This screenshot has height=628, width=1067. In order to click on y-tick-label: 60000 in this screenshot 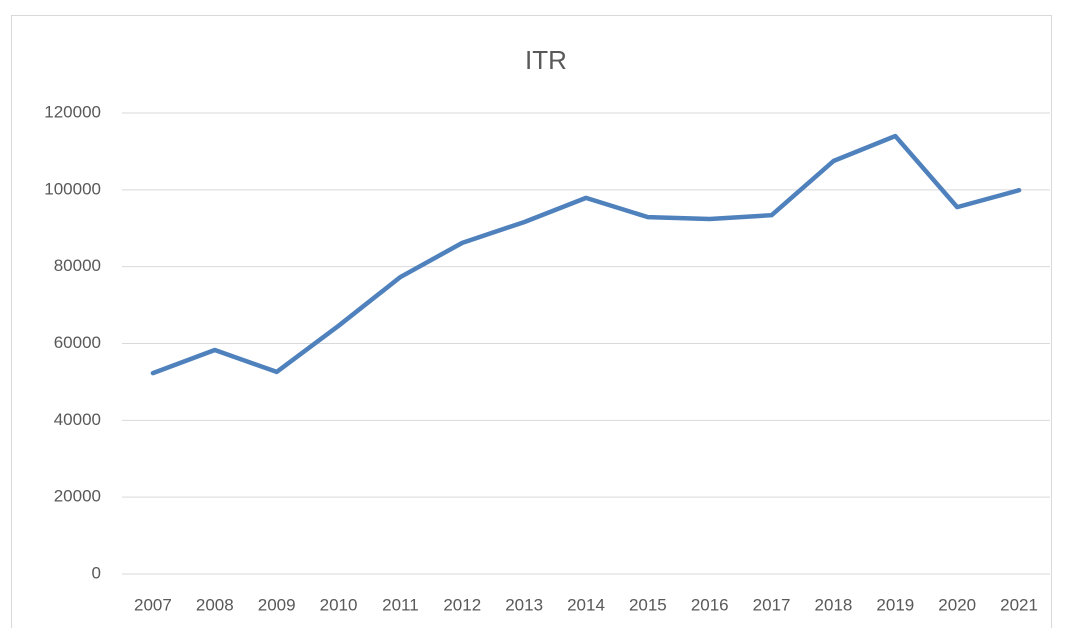, I will do `click(77, 342)`.